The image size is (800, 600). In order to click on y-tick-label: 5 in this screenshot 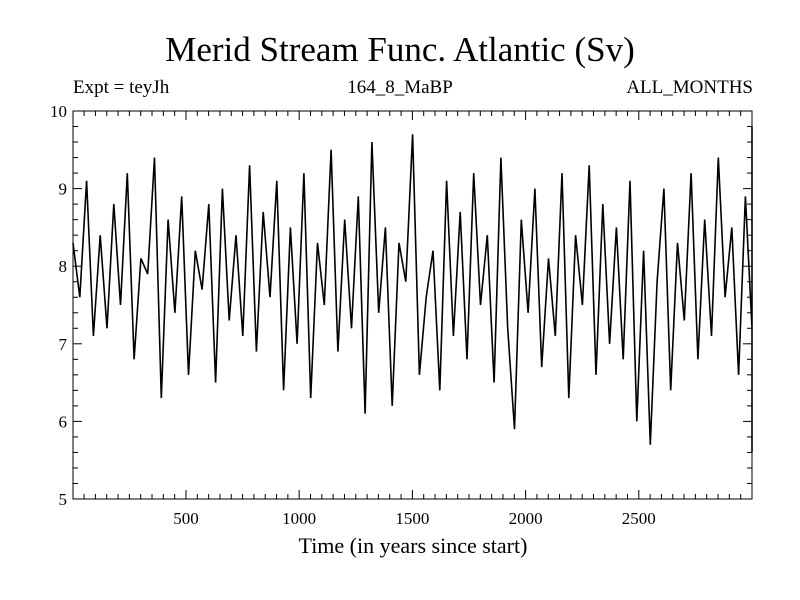, I will do `click(63, 499)`.